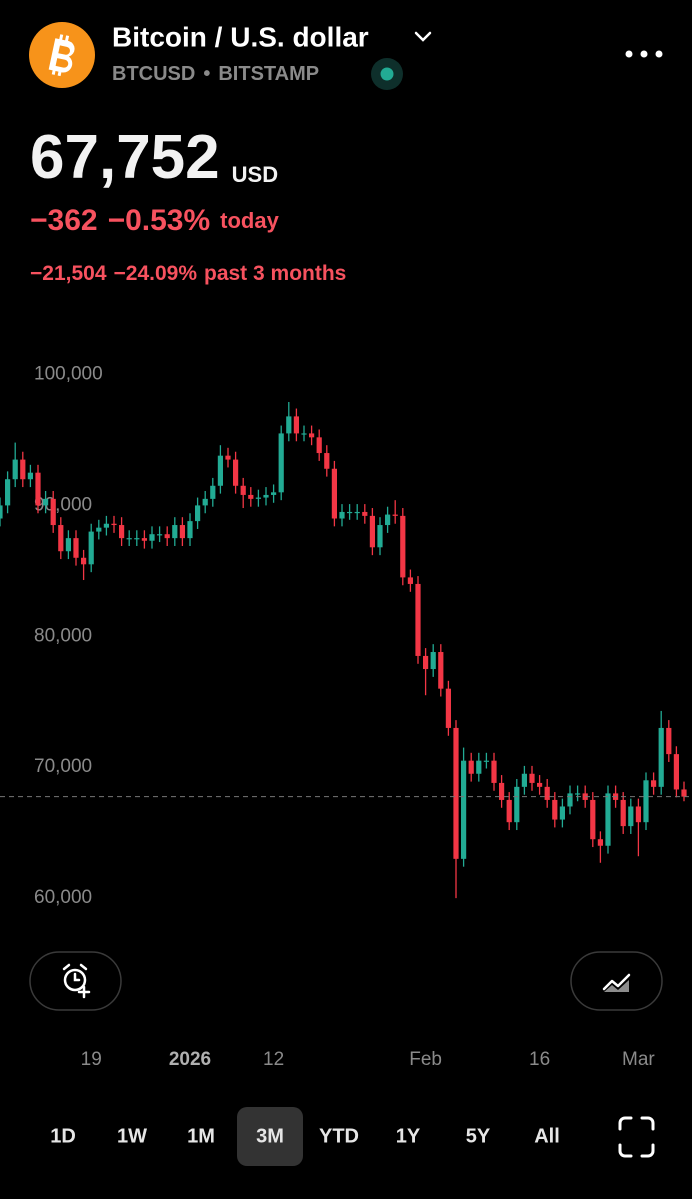  What do you see at coordinates (68, 374) in the screenshot?
I see `y-tick-label: 100,000` at bounding box center [68, 374].